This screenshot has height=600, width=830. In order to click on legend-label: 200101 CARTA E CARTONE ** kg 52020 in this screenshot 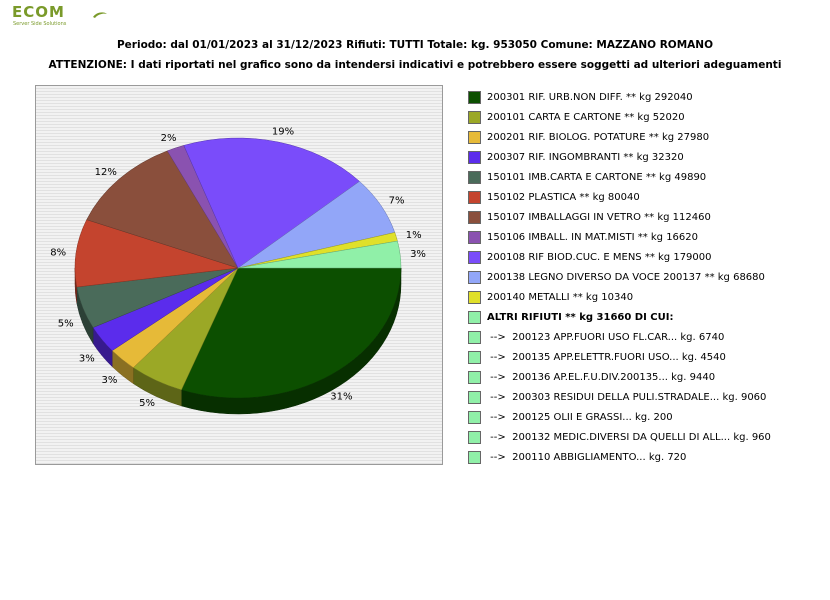, I will do `click(586, 117)`.